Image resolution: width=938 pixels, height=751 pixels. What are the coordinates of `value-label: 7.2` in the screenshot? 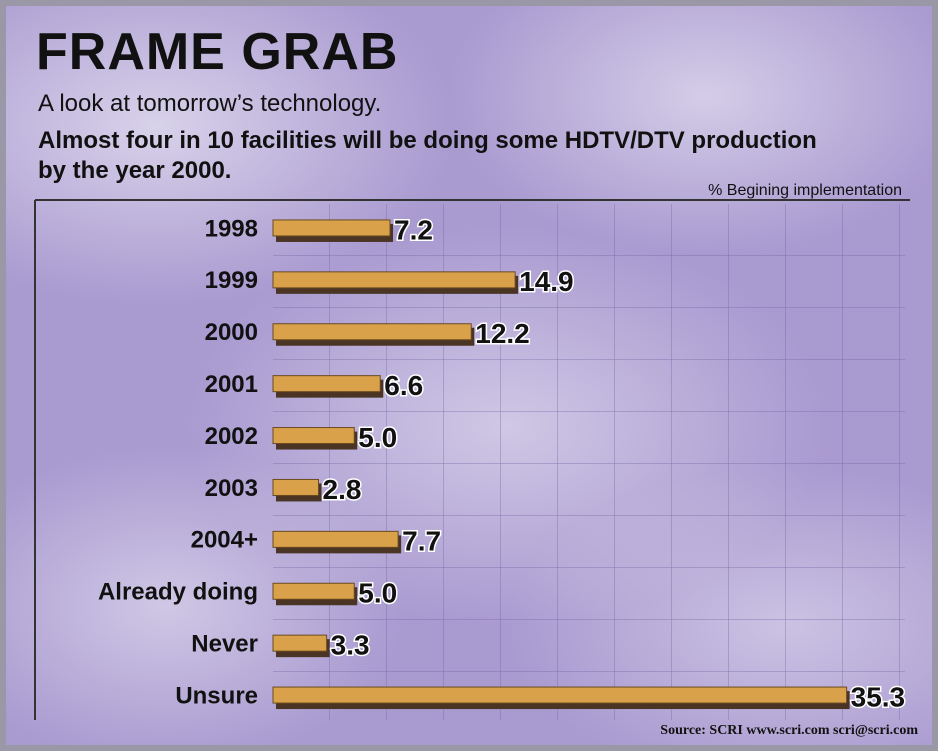 It's located at (413, 229).